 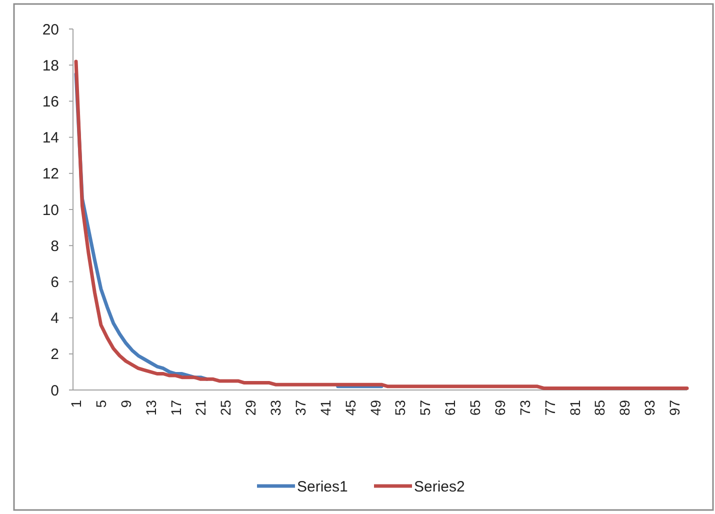 I want to click on x-tick-label: 73, so click(x=524, y=408).